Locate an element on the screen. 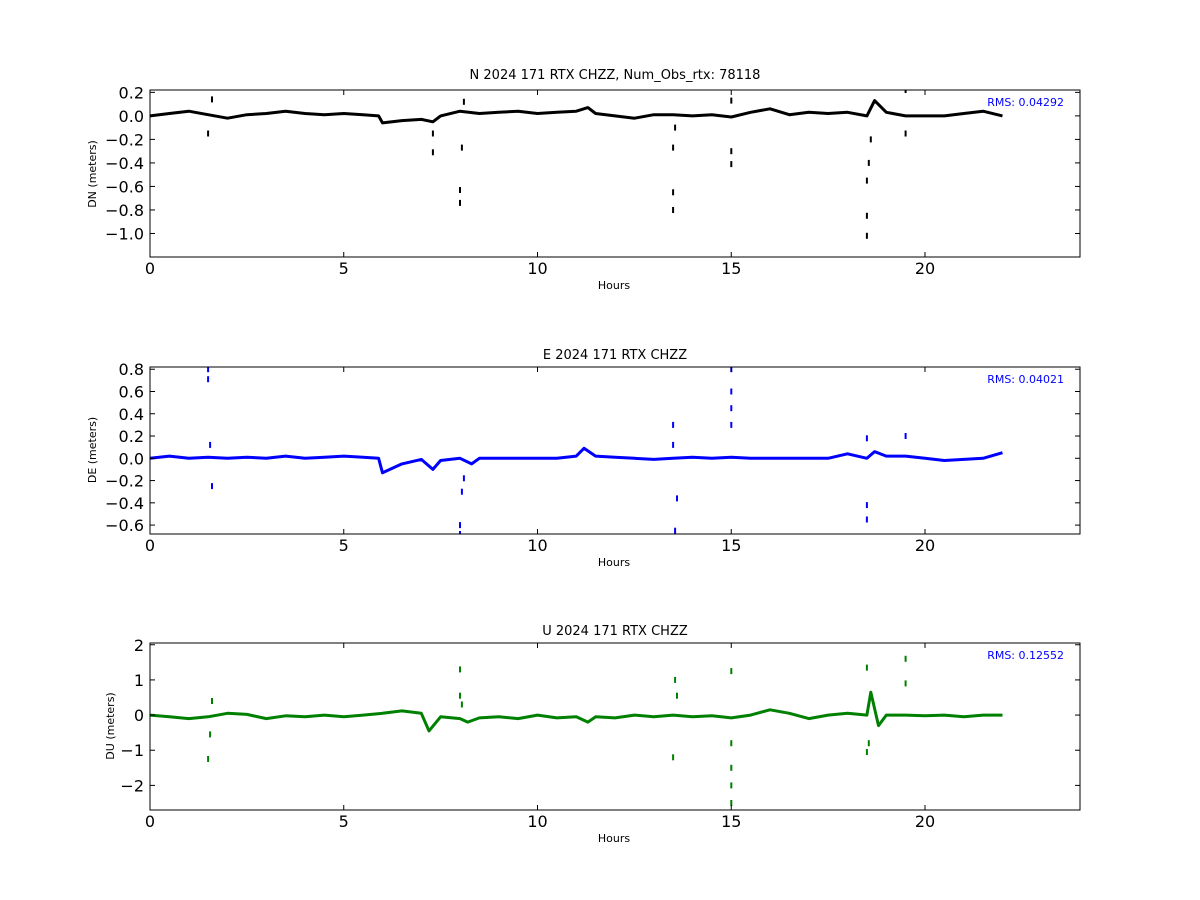 The height and width of the screenshot is (900, 1200). xlabel-de: Hours is located at coordinates (614, 562).